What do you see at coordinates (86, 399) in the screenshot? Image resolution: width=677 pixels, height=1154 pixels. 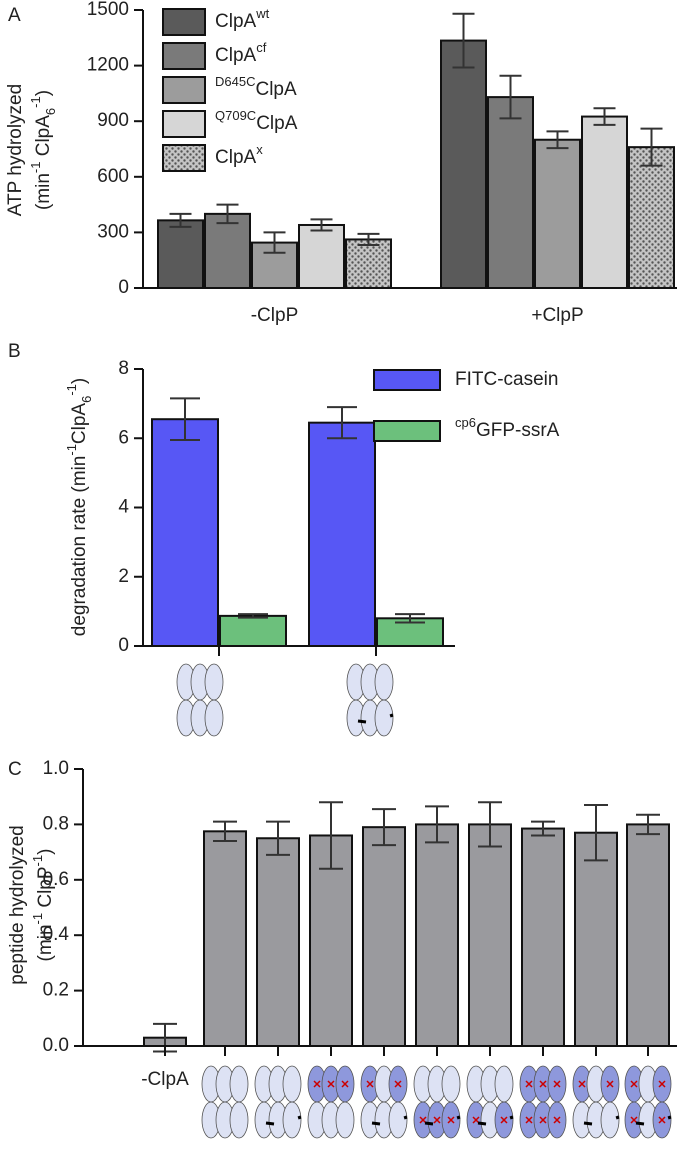 I see `text-segment: 6` at bounding box center [86, 399].